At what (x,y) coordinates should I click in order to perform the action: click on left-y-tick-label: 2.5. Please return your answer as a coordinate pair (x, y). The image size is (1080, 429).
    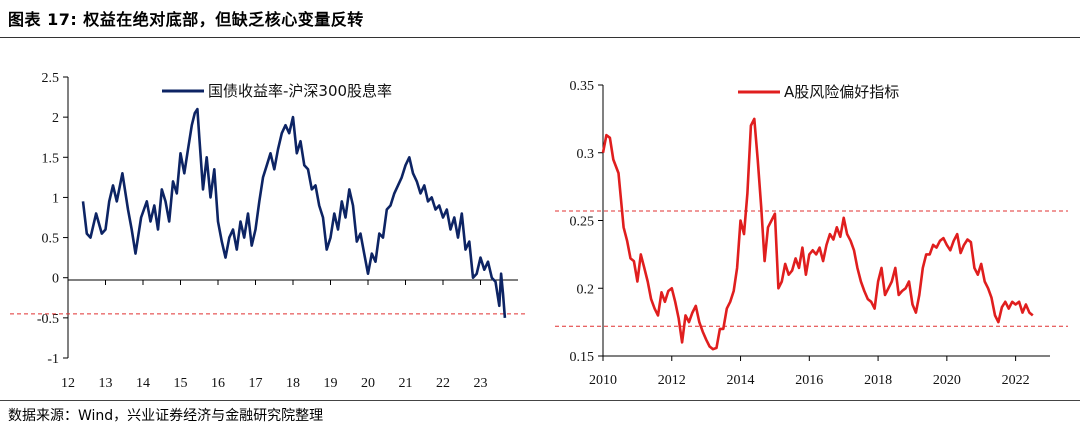
    Looking at the image, I should click on (51, 78).